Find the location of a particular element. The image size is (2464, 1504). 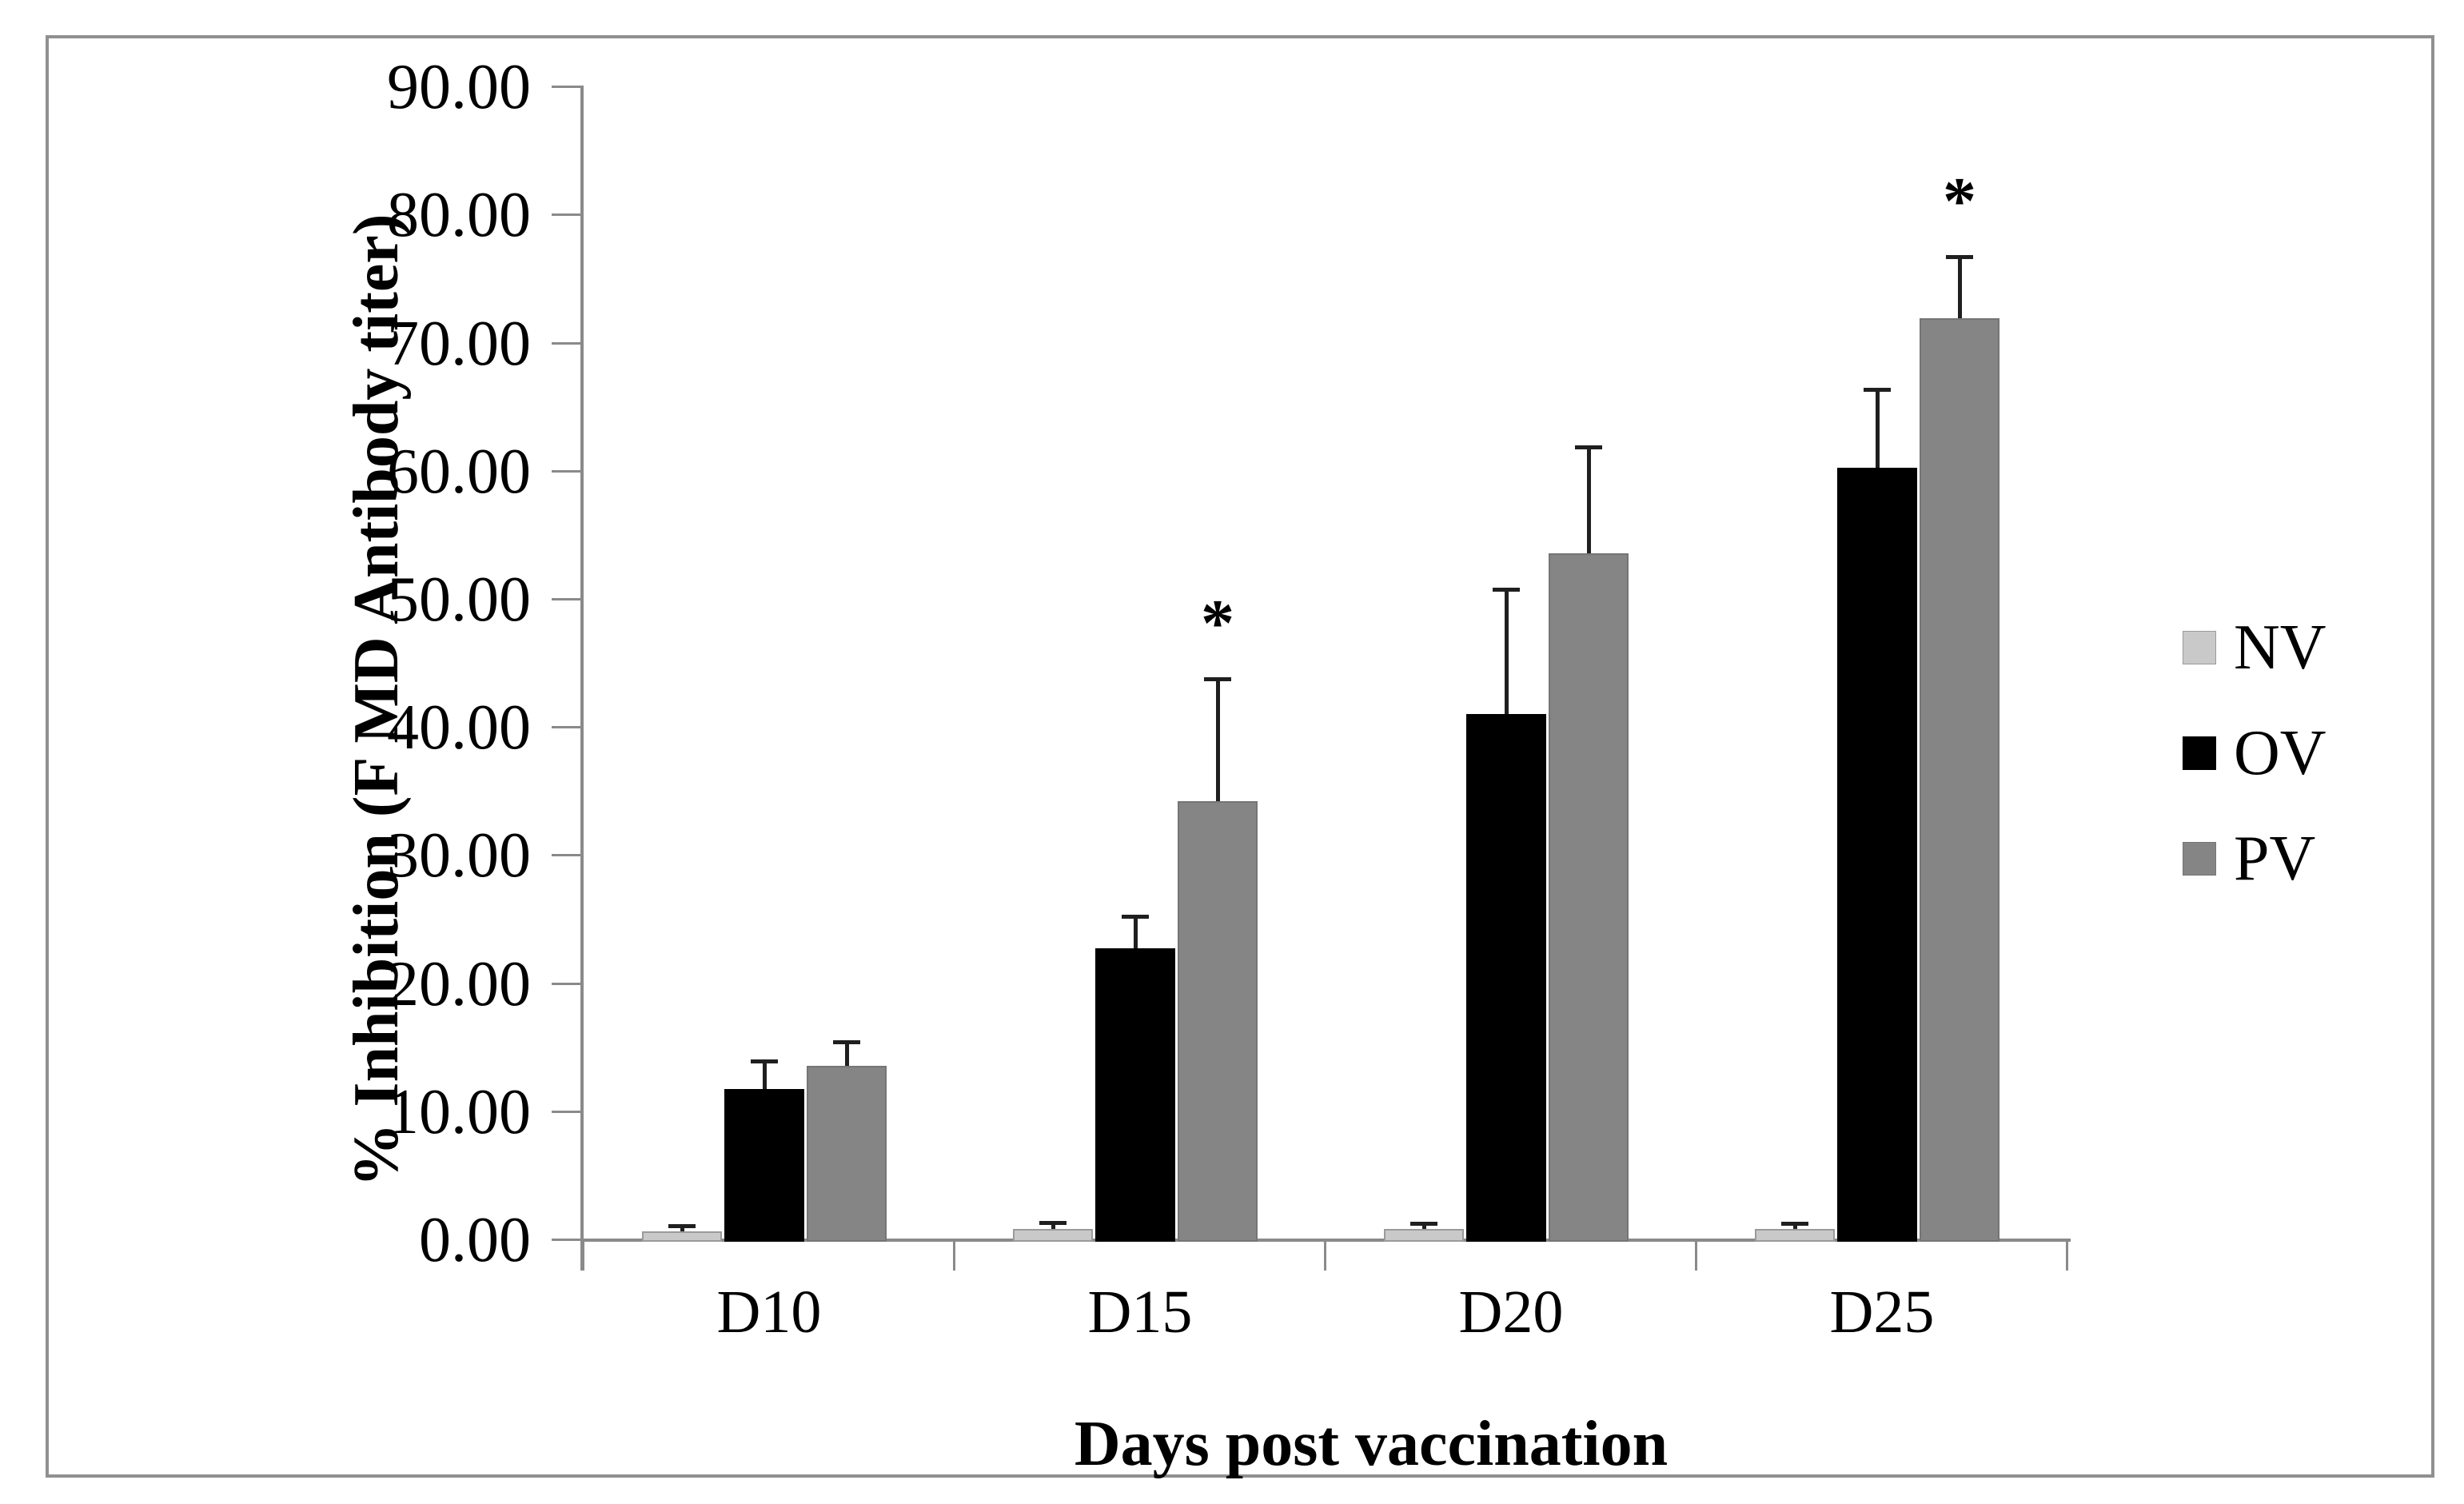

bar-ov-d10 is located at coordinates (764, 1165).